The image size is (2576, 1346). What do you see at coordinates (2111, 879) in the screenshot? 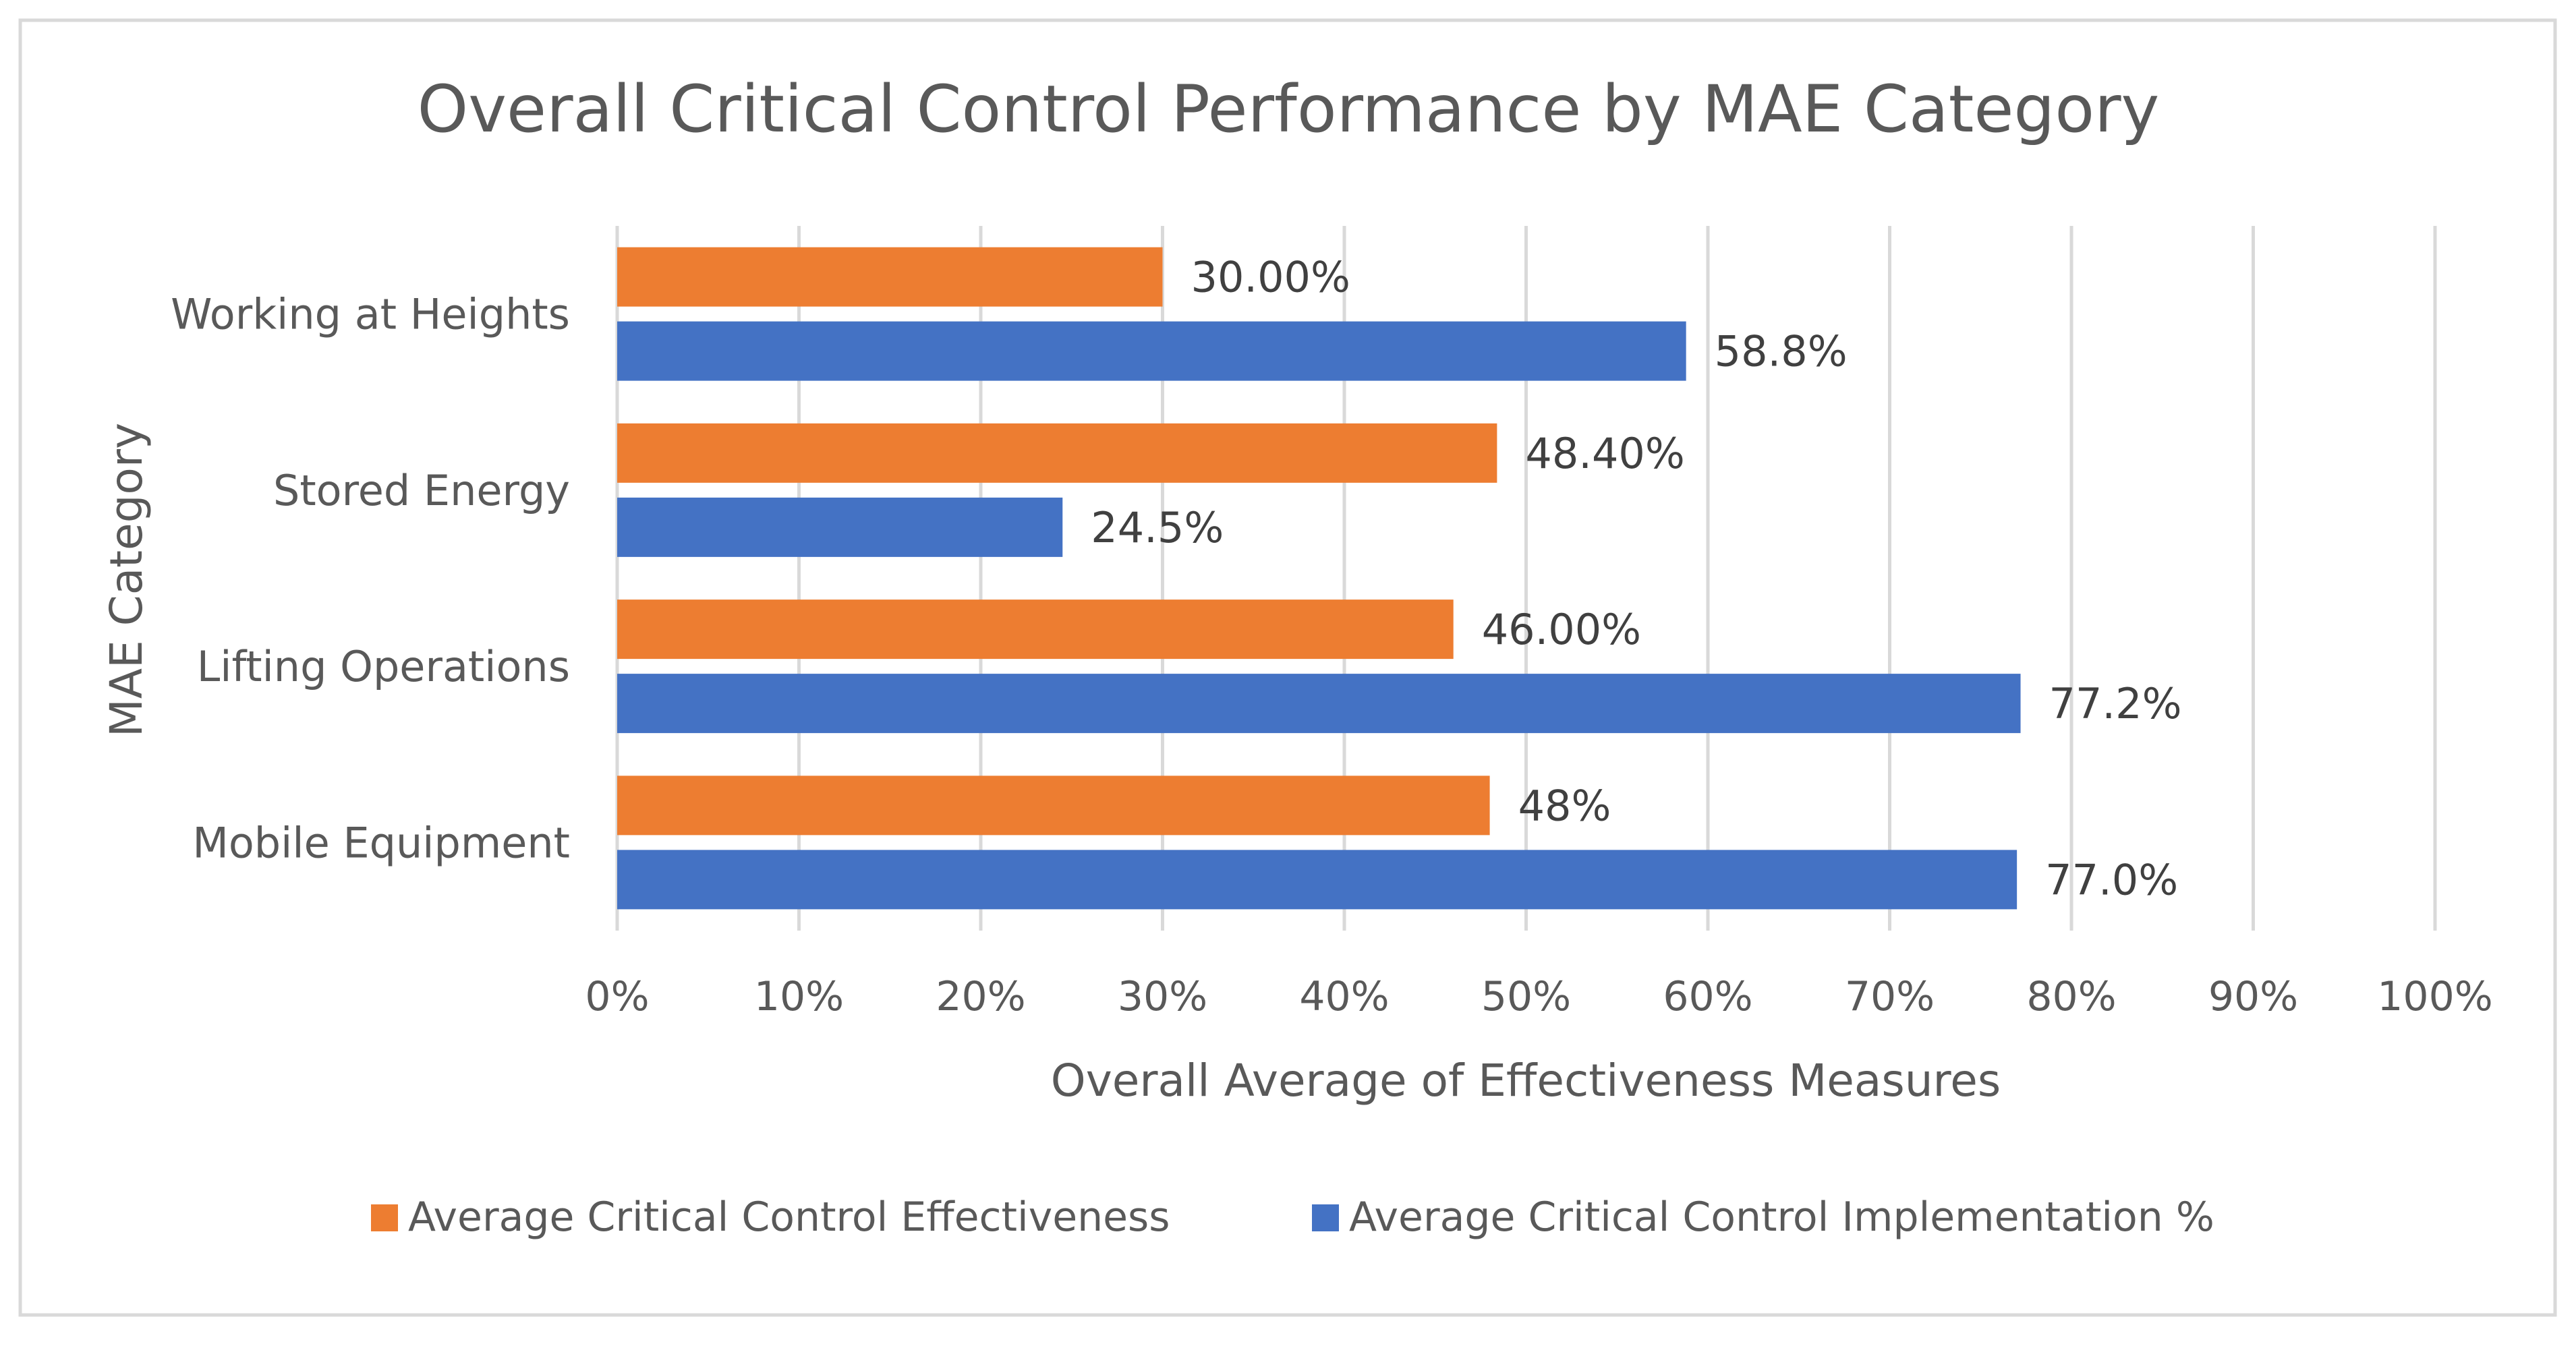
I see `bar-data-label: 77.0%` at bounding box center [2111, 879].